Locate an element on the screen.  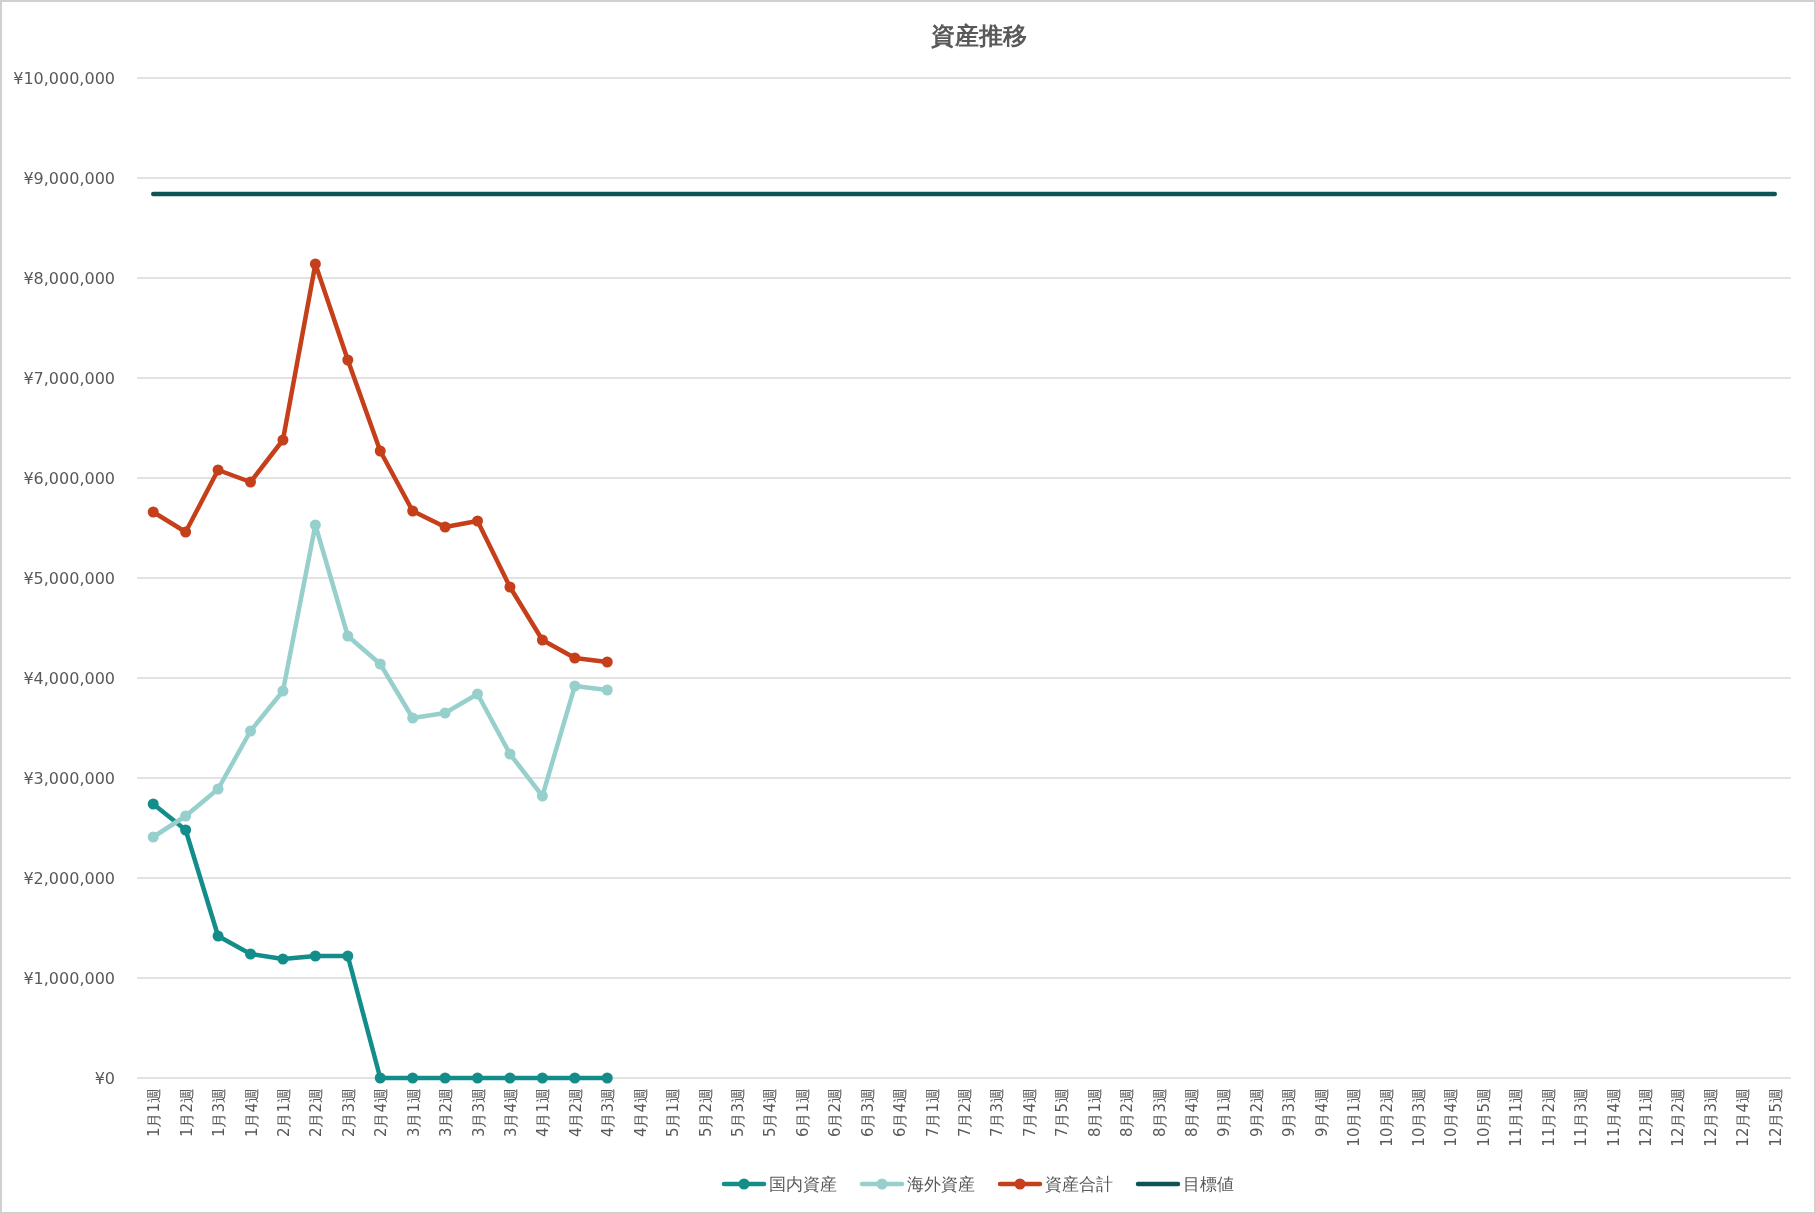
y-tick-label: ¥2,000,000 is located at coordinates (69, 878).